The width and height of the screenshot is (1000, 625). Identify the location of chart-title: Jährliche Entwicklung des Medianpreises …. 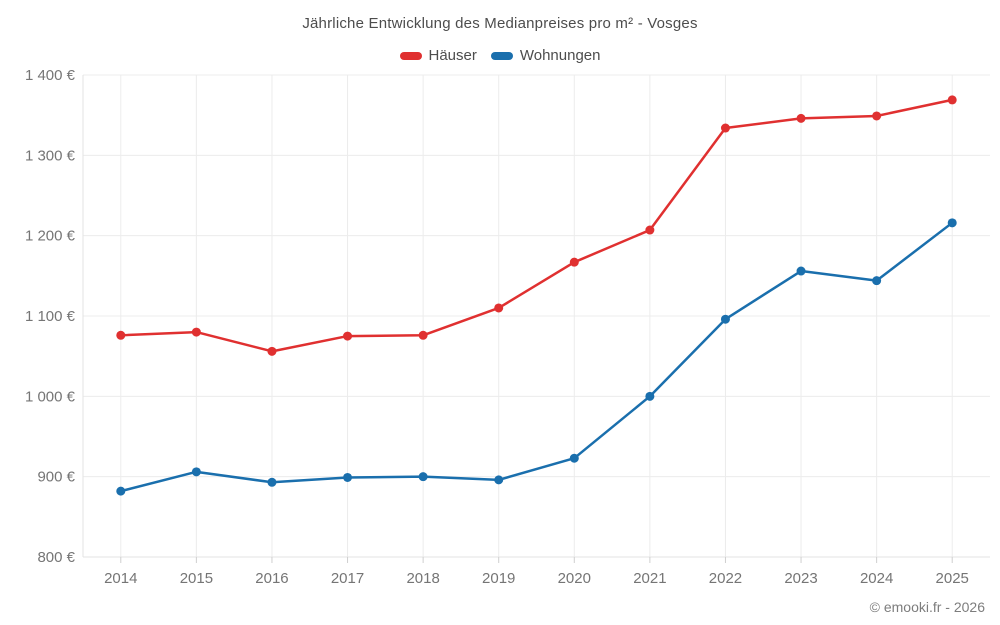
(500, 23).